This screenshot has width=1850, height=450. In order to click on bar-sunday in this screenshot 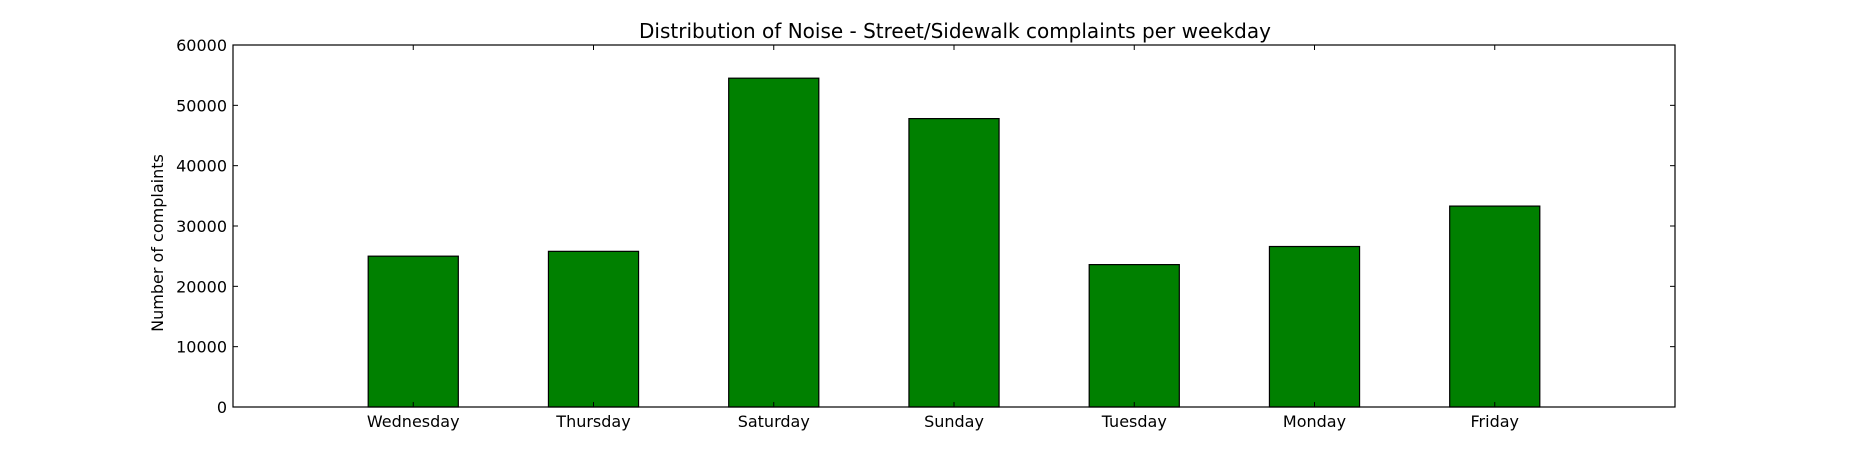, I will do `click(954, 263)`.